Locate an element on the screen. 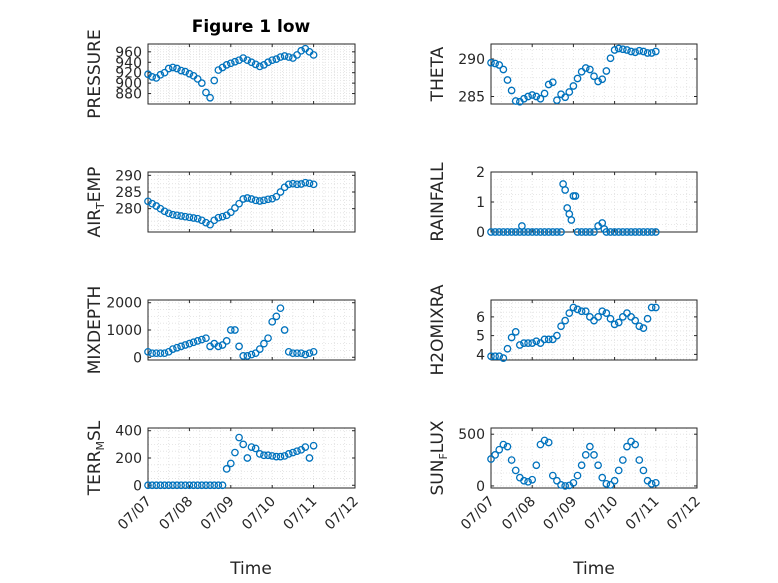 Image resolution: width=778 pixels, height=583 pixels. panel-theta: 285 290 THETA is located at coordinates (563, 74).